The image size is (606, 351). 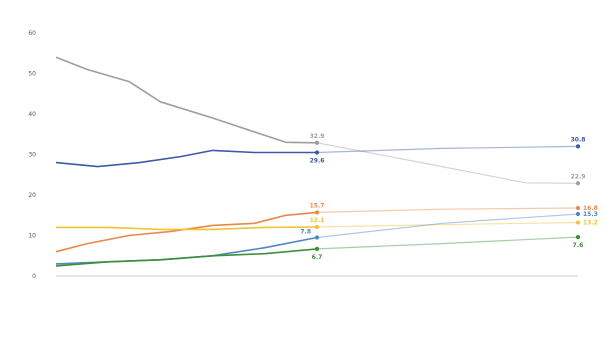 I want to click on y-tick-label: 20, so click(x=32, y=195).